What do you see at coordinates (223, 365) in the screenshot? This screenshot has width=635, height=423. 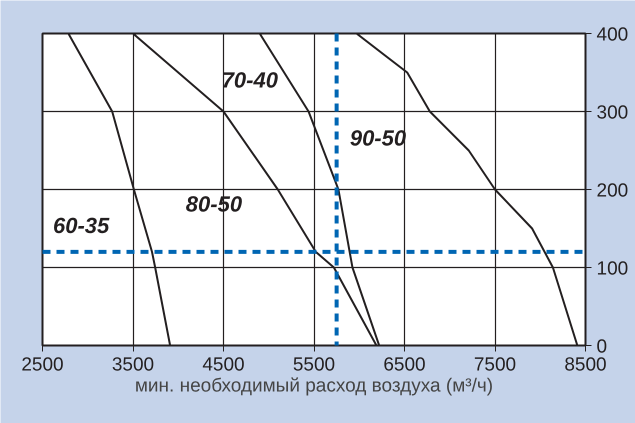 I see `x-tick-label: 4500` at bounding box center [223, 365].